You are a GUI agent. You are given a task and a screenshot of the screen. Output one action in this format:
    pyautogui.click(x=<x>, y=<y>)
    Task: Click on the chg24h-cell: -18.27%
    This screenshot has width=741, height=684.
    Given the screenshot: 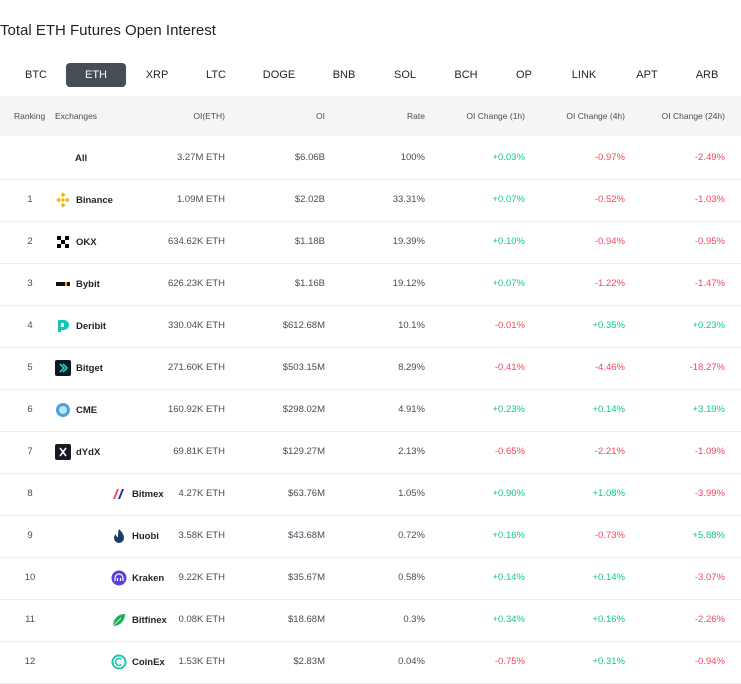 What is the action you would take?
    pyautogui.click(x=707, y=367)
    